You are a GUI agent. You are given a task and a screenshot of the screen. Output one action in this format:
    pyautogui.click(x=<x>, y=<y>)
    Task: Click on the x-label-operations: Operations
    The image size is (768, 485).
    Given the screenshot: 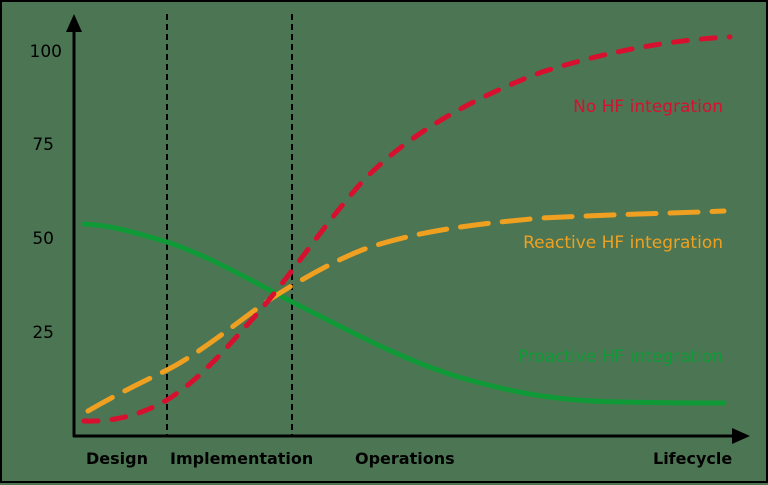 What is the action you would take?
    pyautogui.click(x=405, y=458)
    